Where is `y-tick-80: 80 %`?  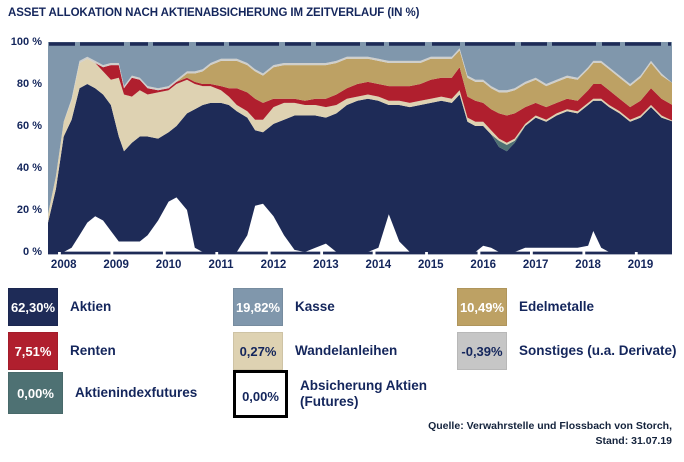 y-tick-80: 80 % is located at coordinates (29, 84).